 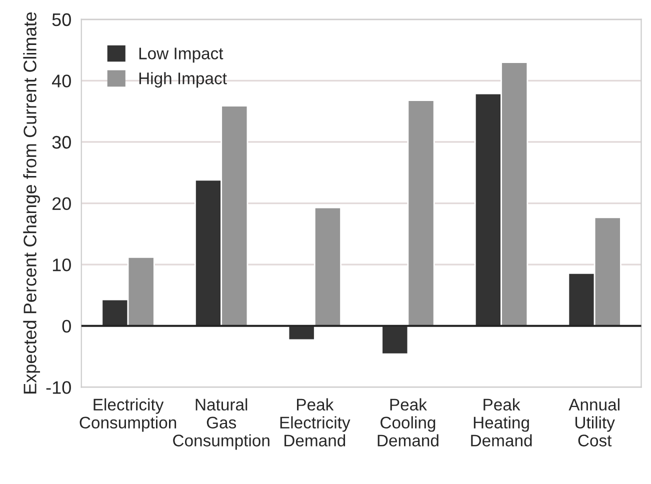 What do you see at coordinates (61, 265) in the screenshot?
I see `y-tick-label: 10` at bounding box center [61, 265].